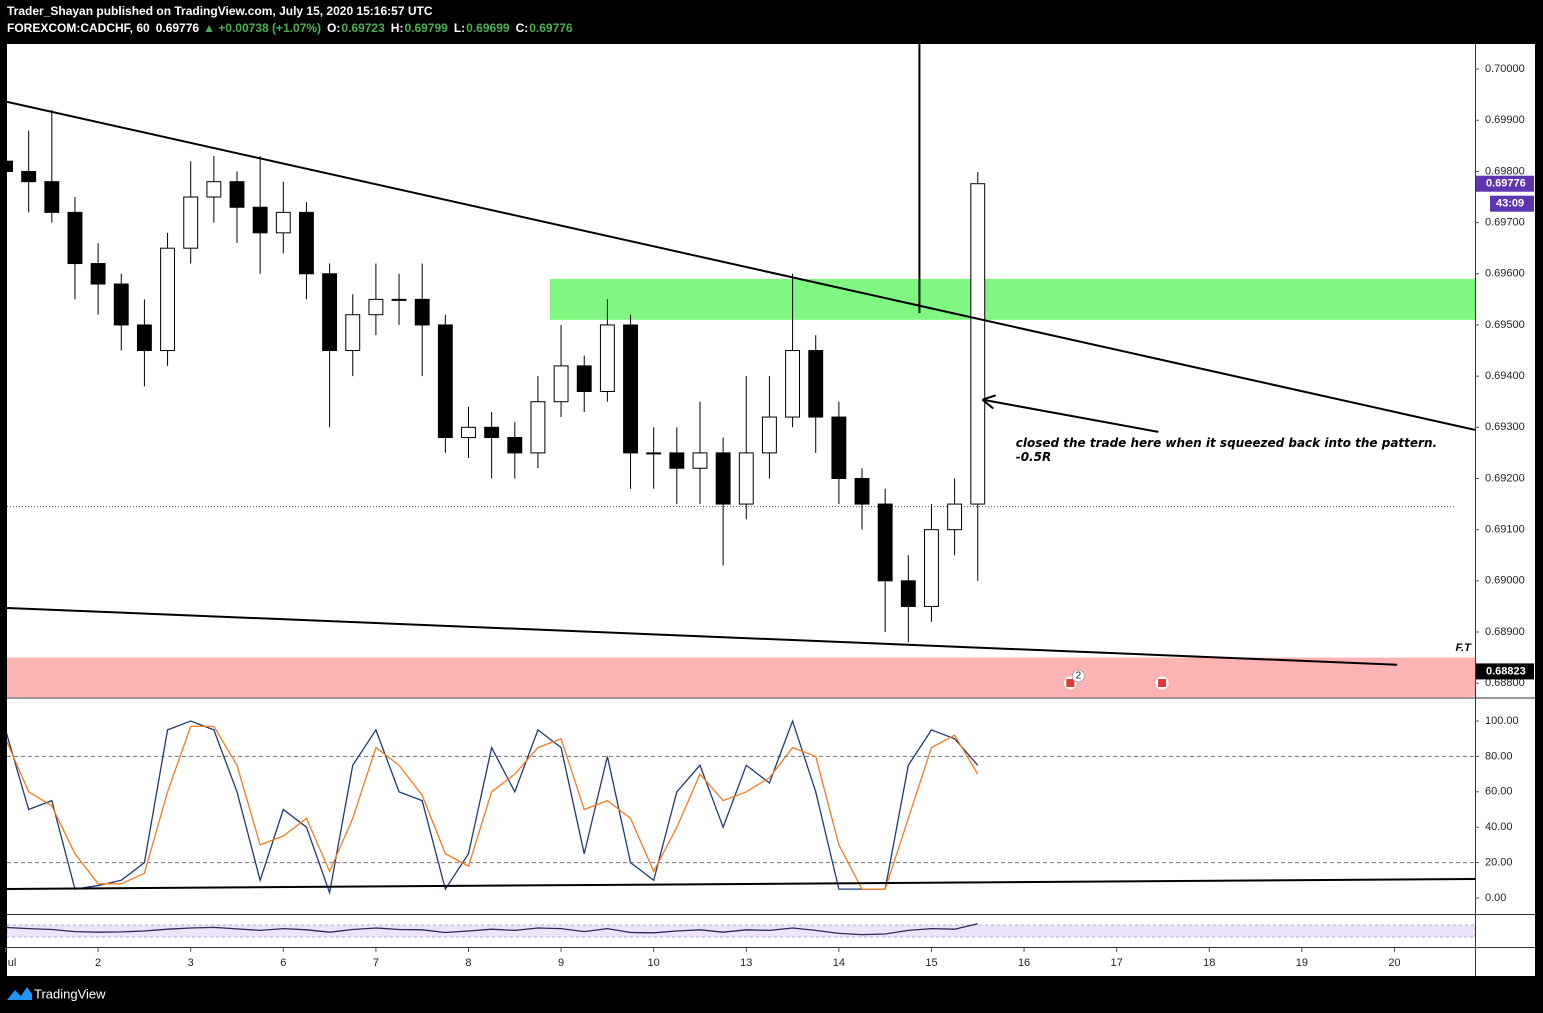 This screenshot has height=1013, width=1543. Describe the element at coordinates (78, 28) in the screenshot. I see `header-field: FOREXCOM:CADCHF, 60` at that location.